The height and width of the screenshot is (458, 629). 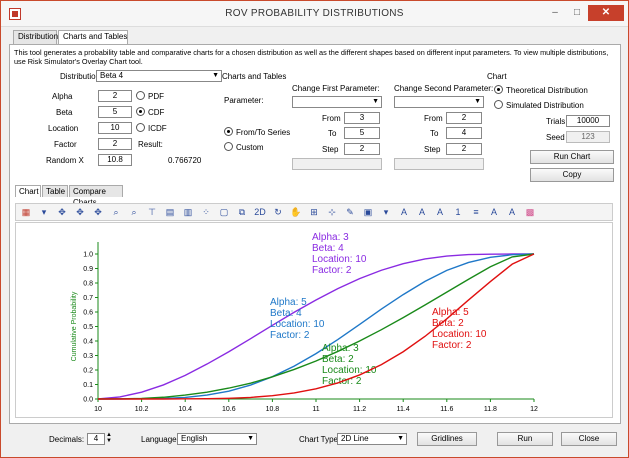 What do you see at coordinates (140, 95) in the screenshot?
I see `pdf-radio` at bounding box center [140, 95].